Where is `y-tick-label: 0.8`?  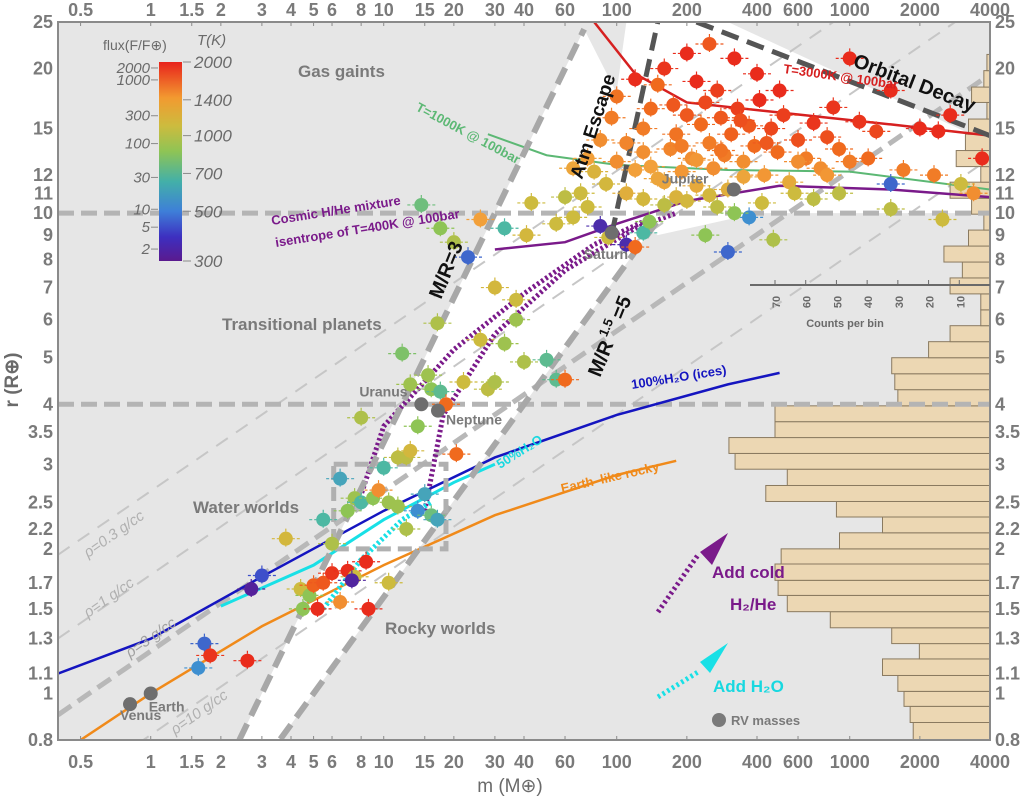
y-tick-label: 0.8 is located at coordinates (40, 740).